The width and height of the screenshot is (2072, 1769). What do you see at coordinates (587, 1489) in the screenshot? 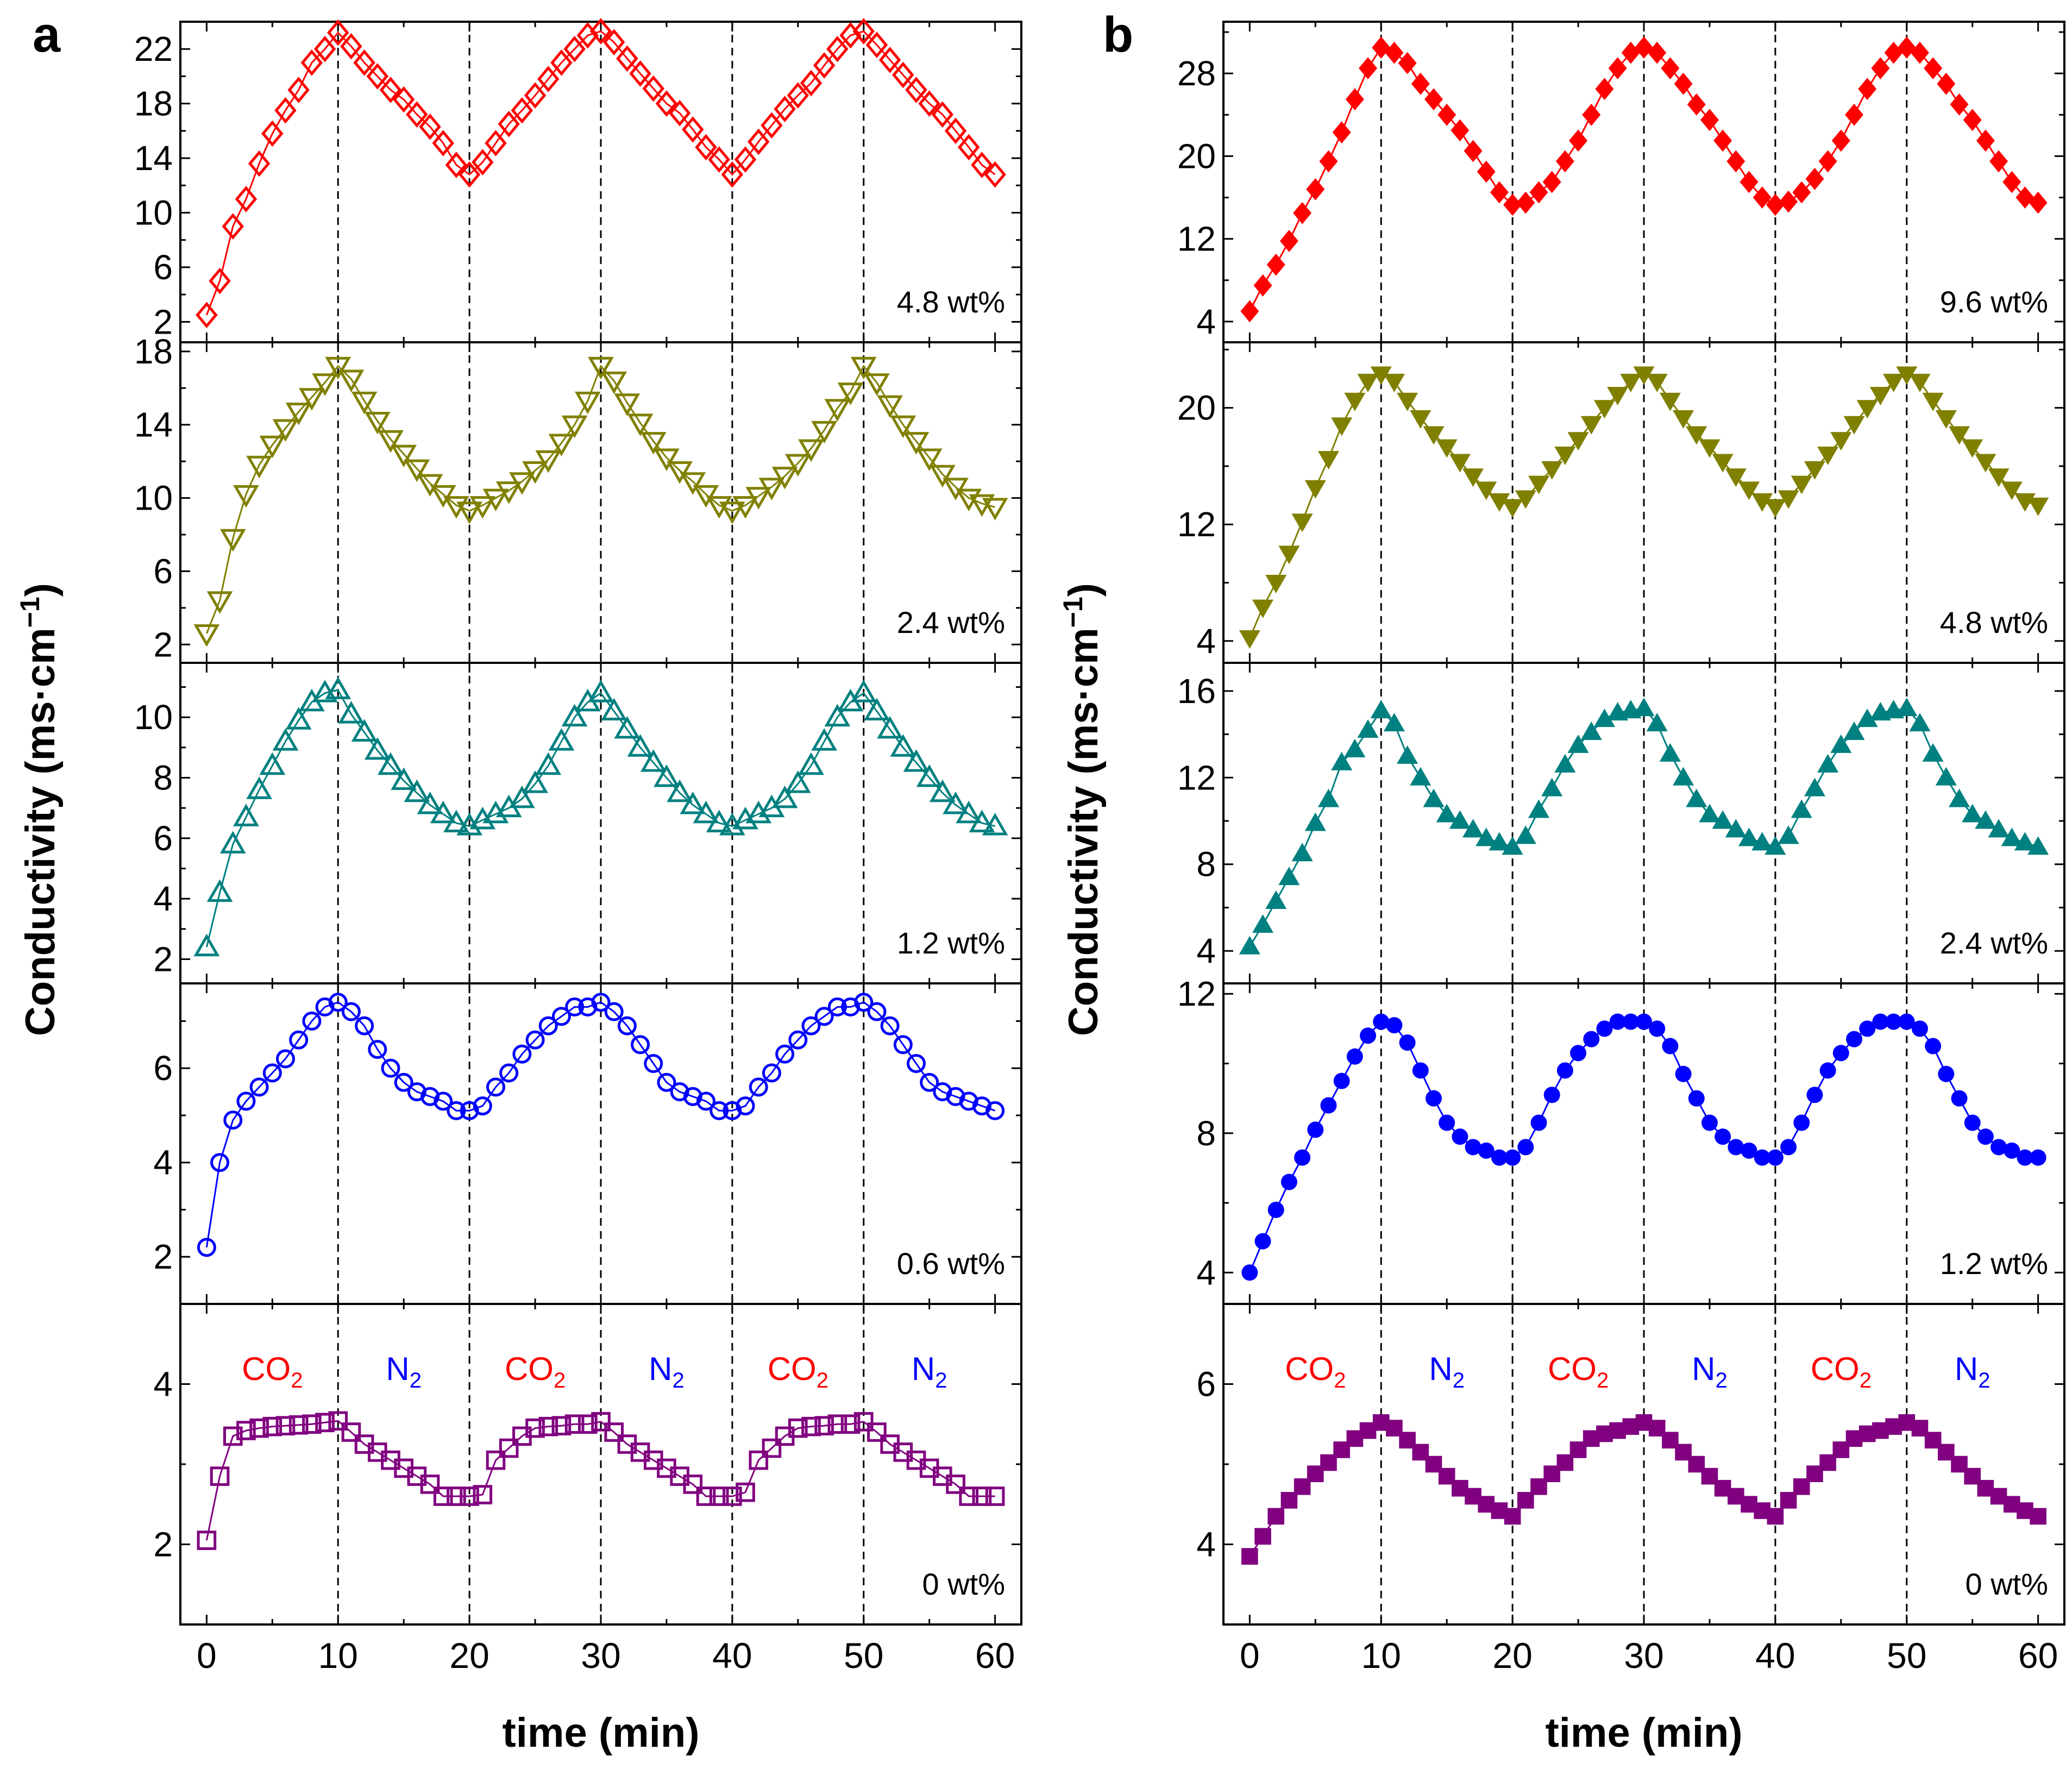
I see `panel-a-5: 2 4 0 wt% CO2 N2 CO2 N2 CO2 N2 0 10 20 30 40 50 60` at bounding box center [587, 1489].